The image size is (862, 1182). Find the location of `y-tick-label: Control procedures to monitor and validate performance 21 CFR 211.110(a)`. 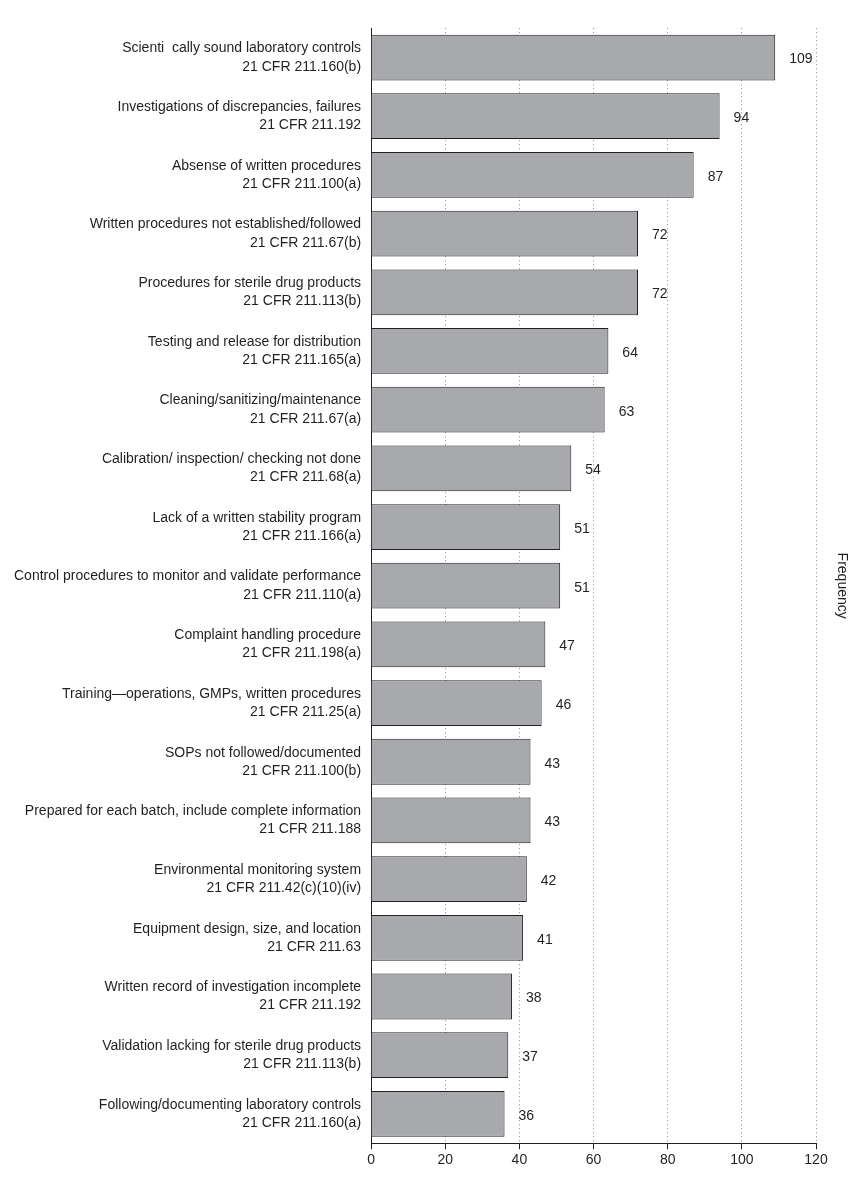

y-tick-label: Control procedures to monitor and validate performance 21 CFR 211.110(a) is located at coordinates (188, 584).